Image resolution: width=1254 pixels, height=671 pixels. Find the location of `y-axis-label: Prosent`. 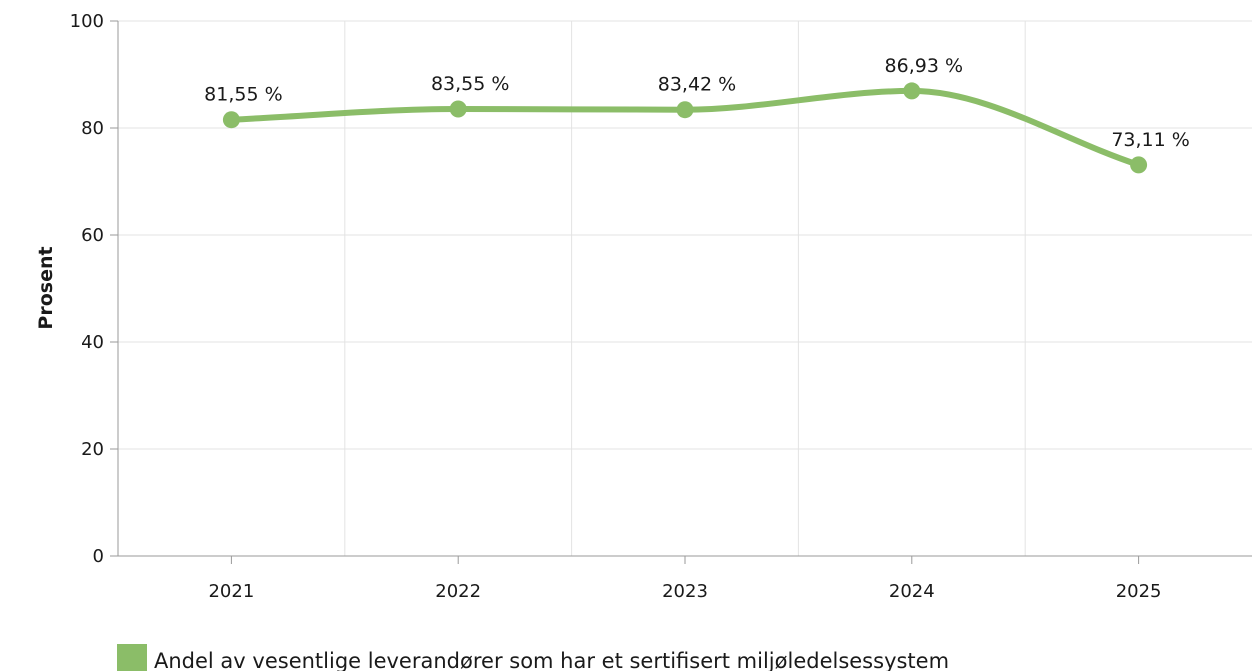

y-axis-label: Prosent is located at coordinates (46, 287).